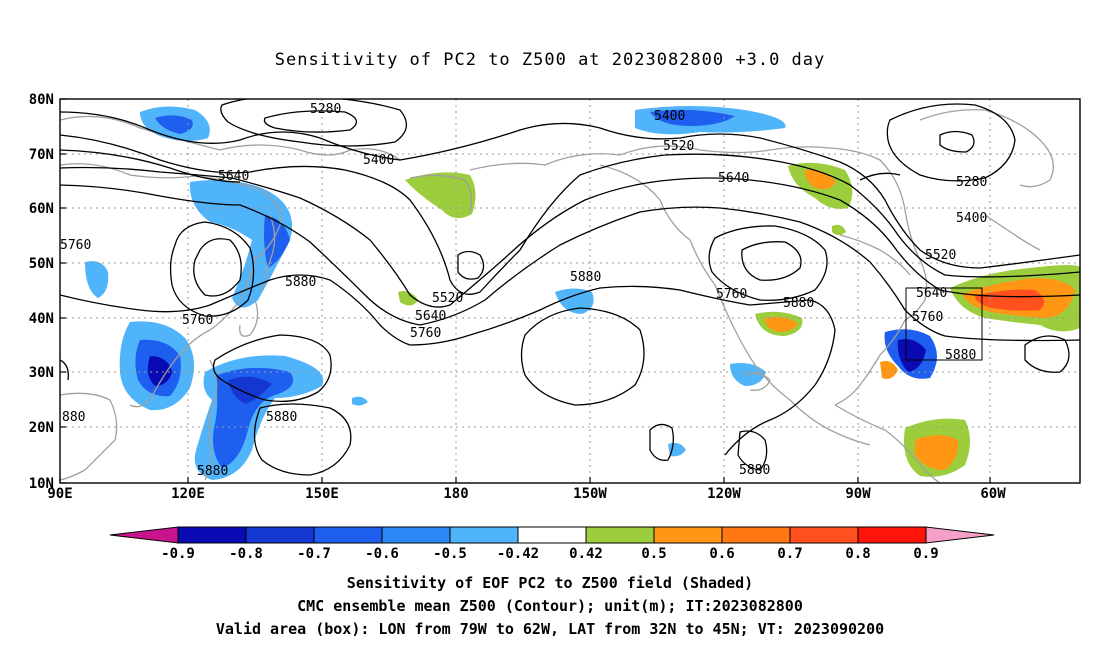  Describe the element at coordinates (450, 554) in the screenshot. I see `colorbar-tick-label: -0.5` at that location.